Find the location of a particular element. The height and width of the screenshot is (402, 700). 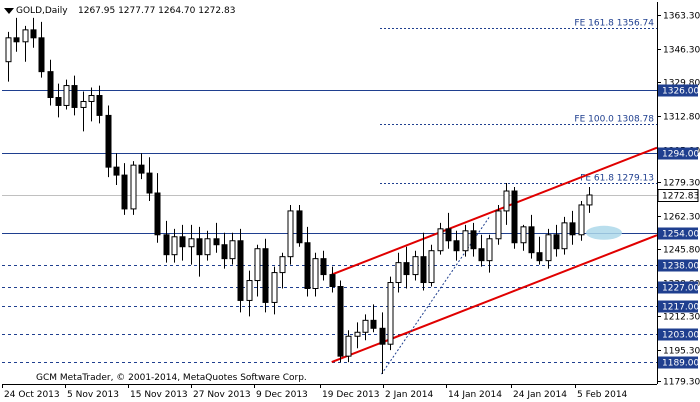

x-tick-label: 9 Dec 2013 is located at coordinates (282, 395).